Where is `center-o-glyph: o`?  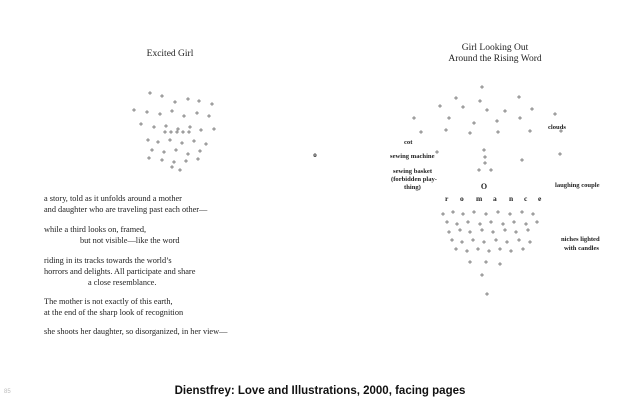 center-o-glyph: o is located at coordinates (315, 155).